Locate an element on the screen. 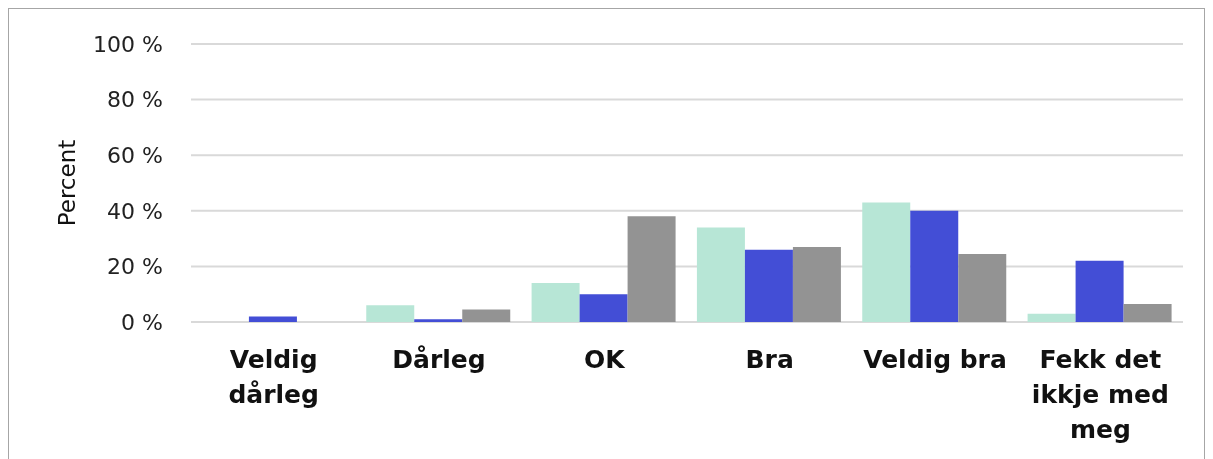  y-tick-label: 0 % is located at coordinates (142, 322).